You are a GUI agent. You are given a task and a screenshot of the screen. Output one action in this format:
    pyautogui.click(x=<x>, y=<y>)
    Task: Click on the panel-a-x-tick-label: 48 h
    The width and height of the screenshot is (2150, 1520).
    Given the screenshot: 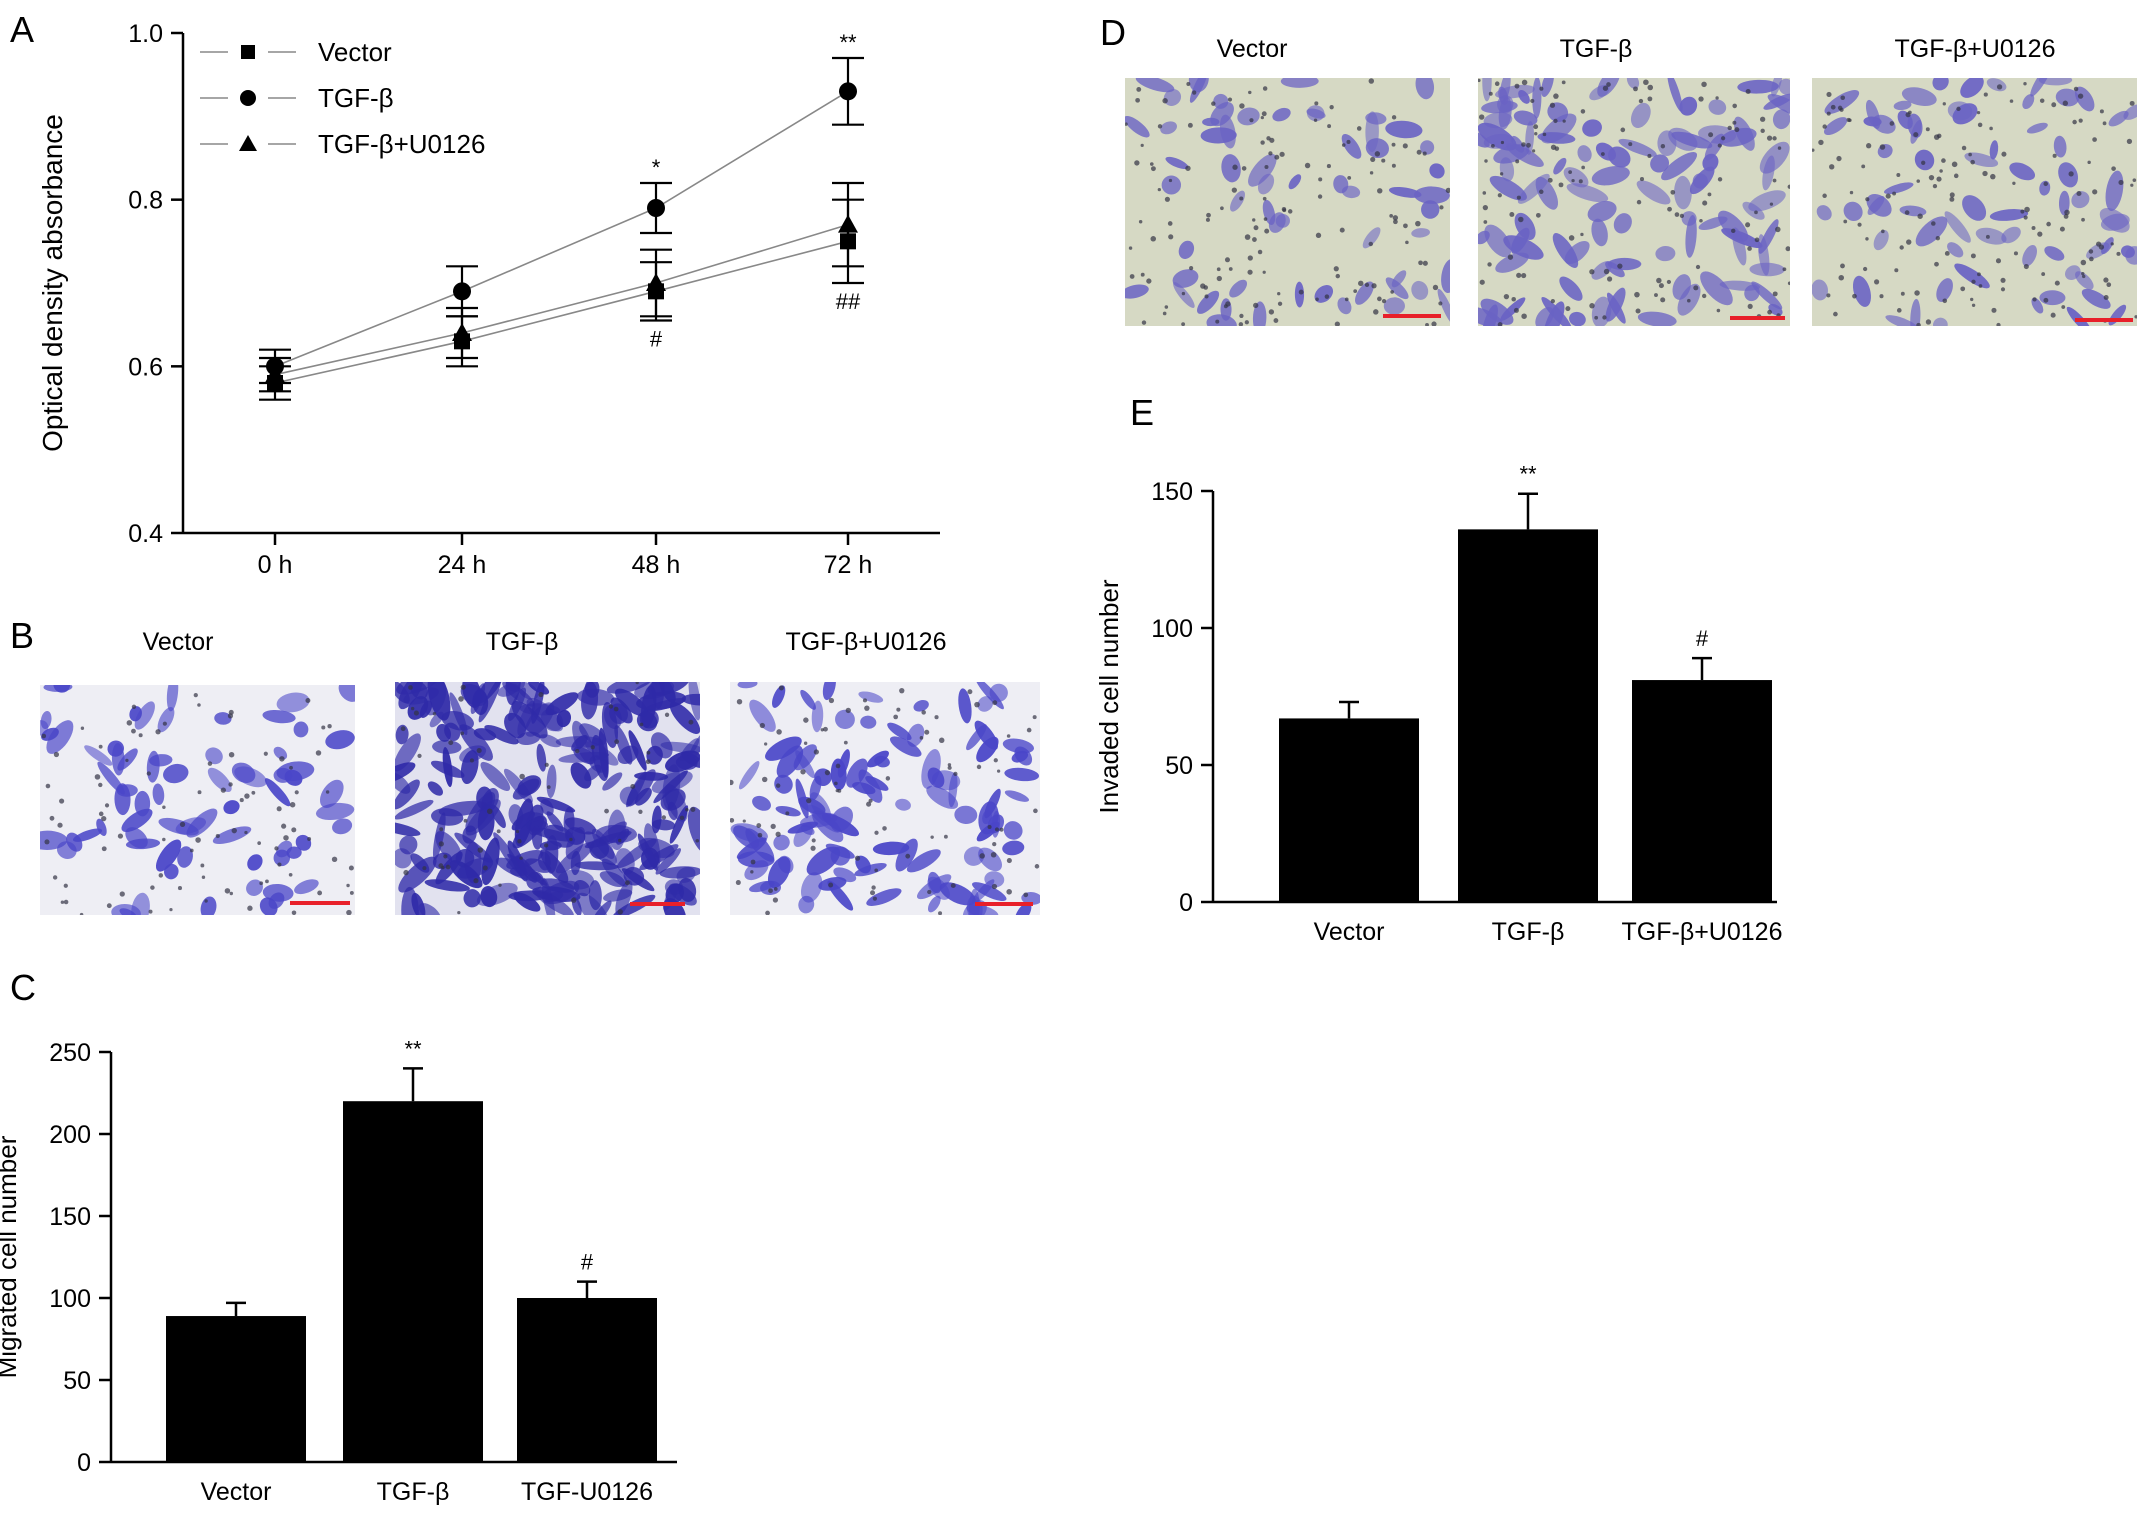 What is the action you would take?
    pyautogui.click(x=656, y=565)
    